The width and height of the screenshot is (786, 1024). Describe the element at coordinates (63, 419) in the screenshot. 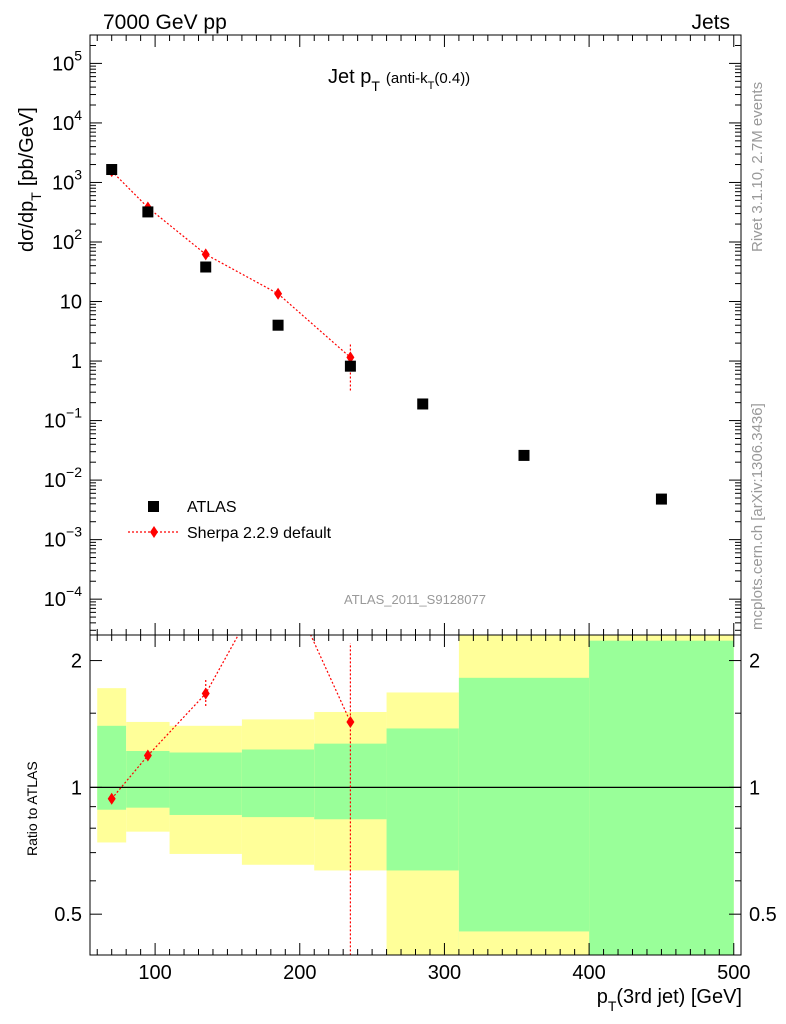

I see `main-ytick-label: 10⁻¹` at that location.